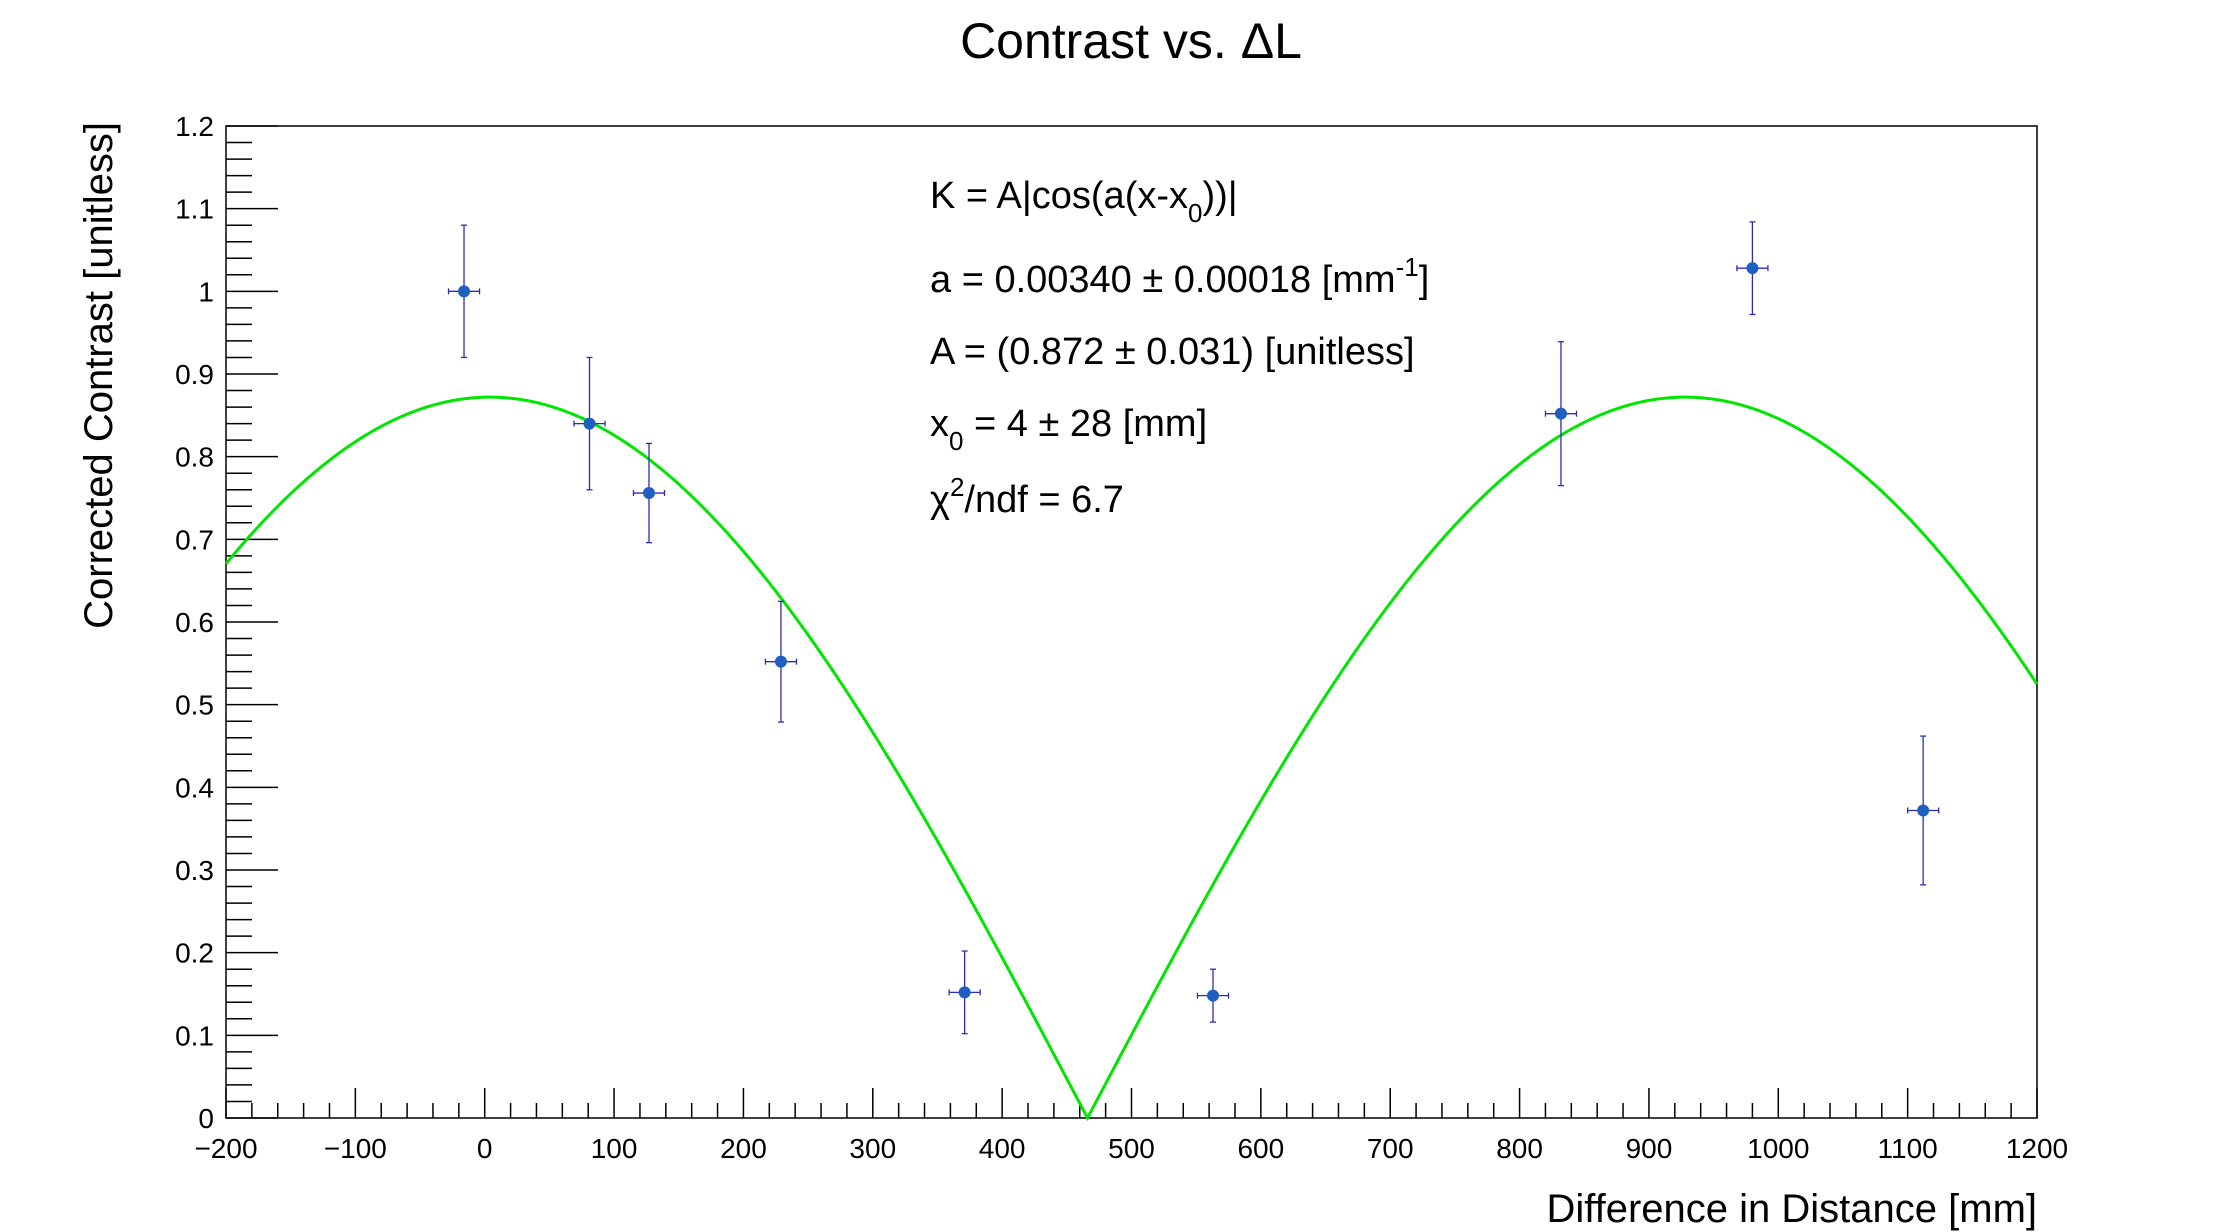 The image size is (2236, 1232). Describe the element at coordinates (1519, 1148) in the screenshot. I see `x-tick-label: 800` at that location.